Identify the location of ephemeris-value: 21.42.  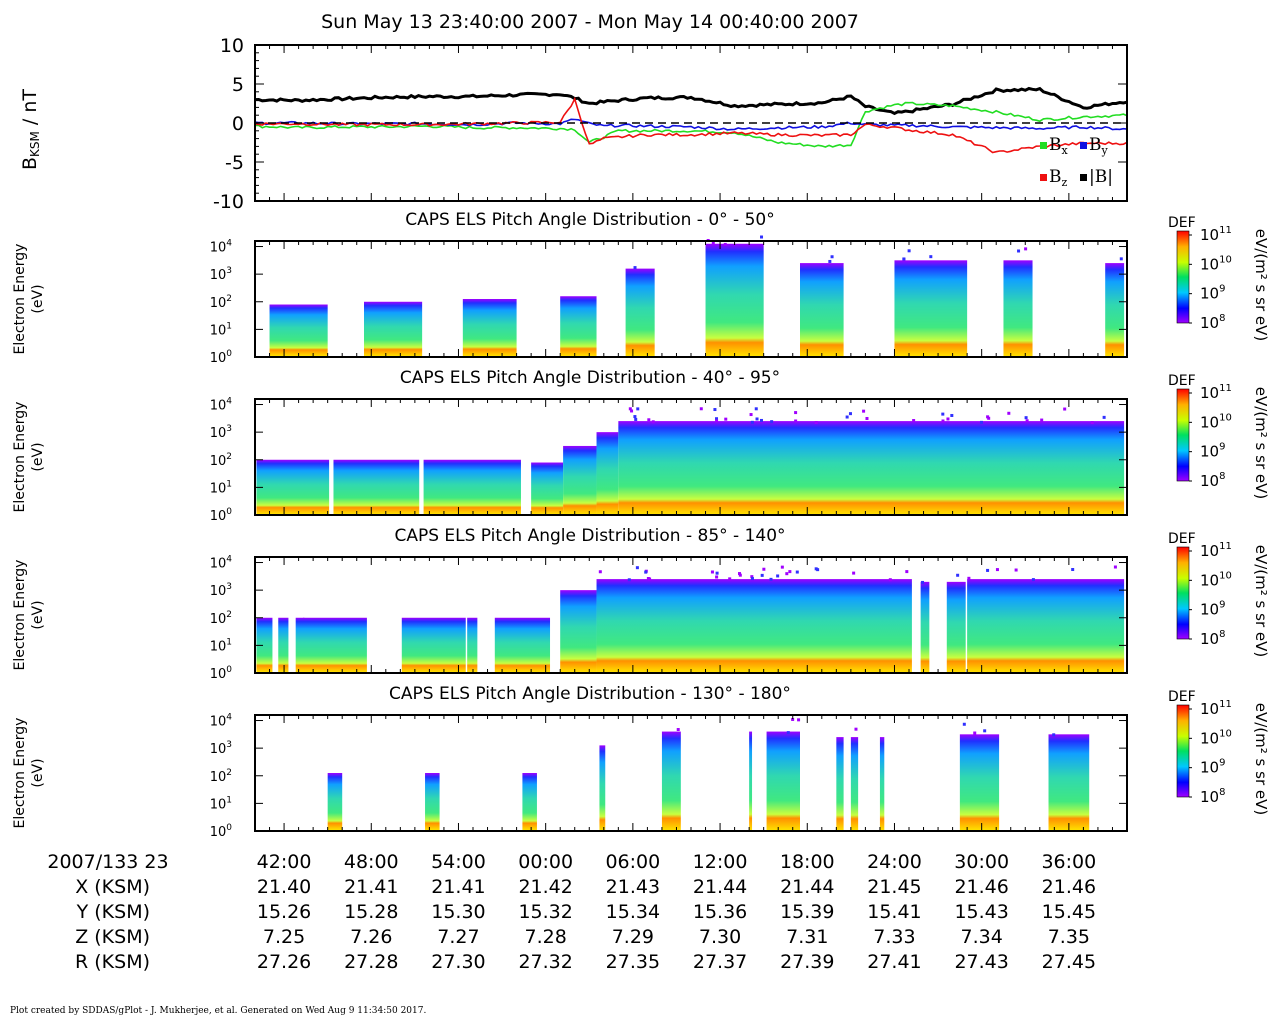
(545, 887).